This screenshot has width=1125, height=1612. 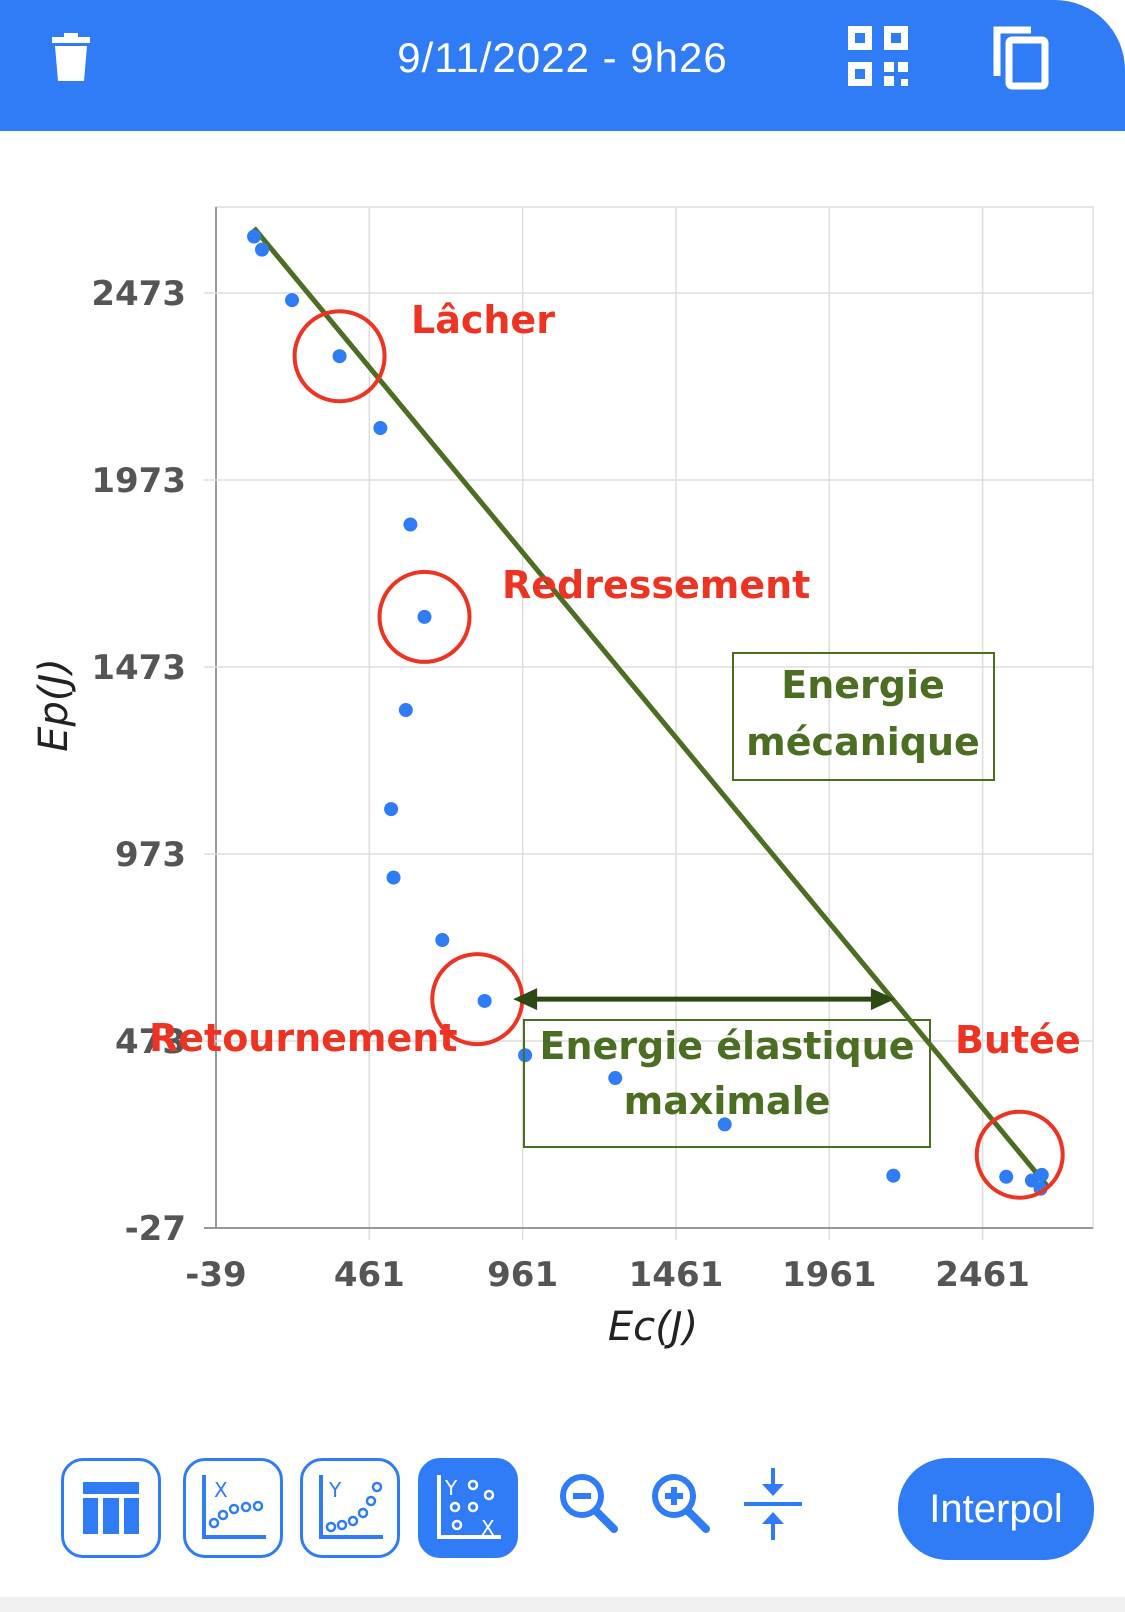 What do you see at coordinates (829, 1275) in the screenshot?
I see `x-tick-label: 1961` at bounding box center [829, 1275].